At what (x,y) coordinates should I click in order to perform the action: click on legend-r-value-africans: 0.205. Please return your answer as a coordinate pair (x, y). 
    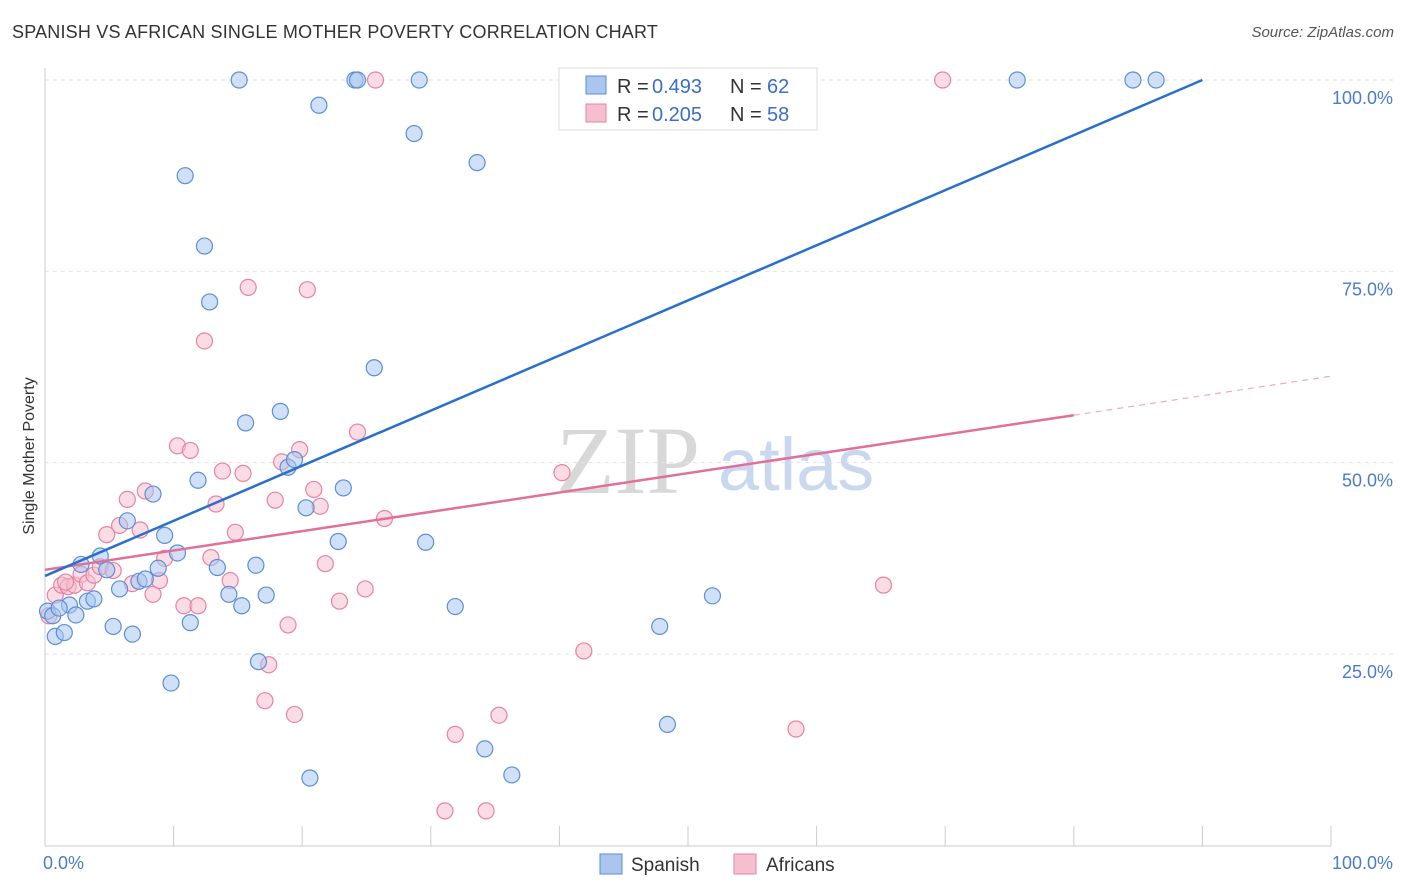
    Looking at the image, I should click on (677, 115).